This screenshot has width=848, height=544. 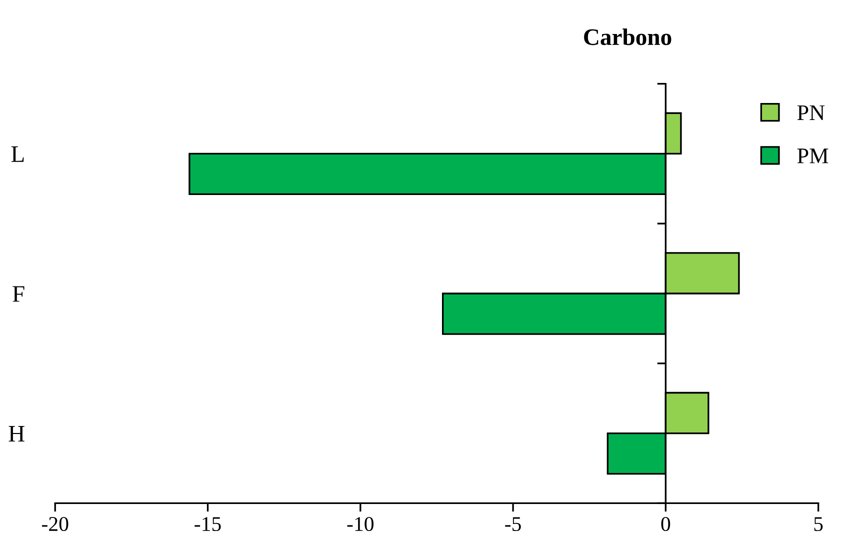 What do you see at coordinates (513, 524) in the screenshot?
I see `x-tick-label: -5` at bounding box center [513, 524].